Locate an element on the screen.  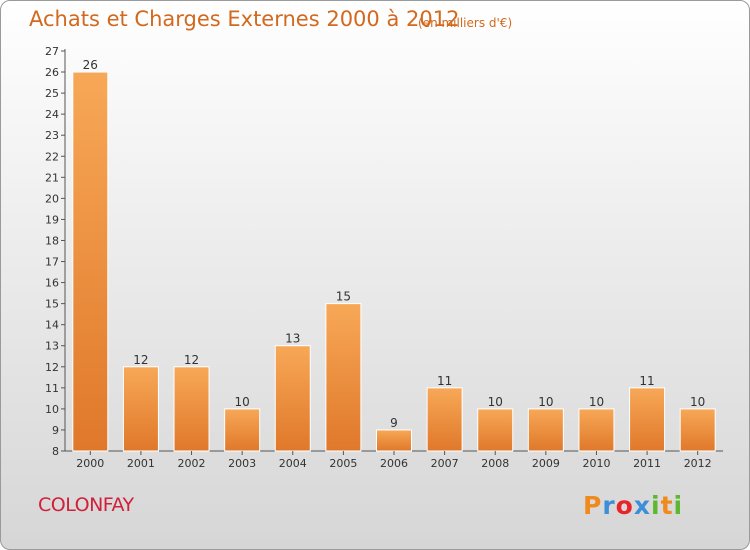
bar-value-label: 15 is located at coordinates (343, 297).